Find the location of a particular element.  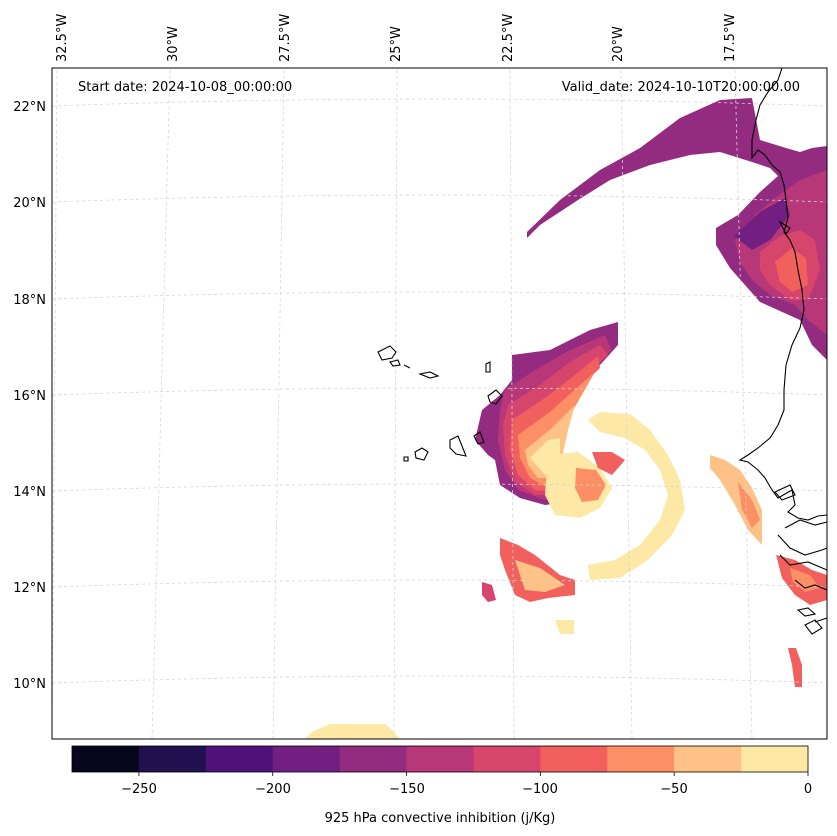

lat-label: 16°N is located at coordinates (29, 396).